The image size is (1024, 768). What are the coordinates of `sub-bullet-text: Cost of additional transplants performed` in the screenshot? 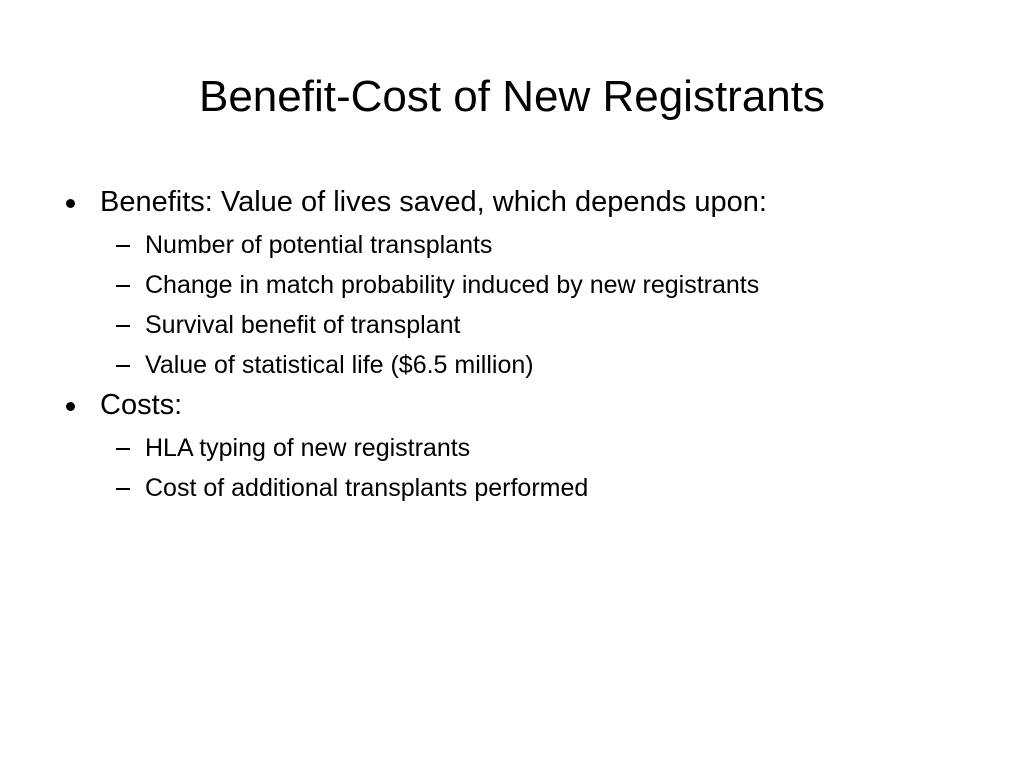 It's located at (367, 488).